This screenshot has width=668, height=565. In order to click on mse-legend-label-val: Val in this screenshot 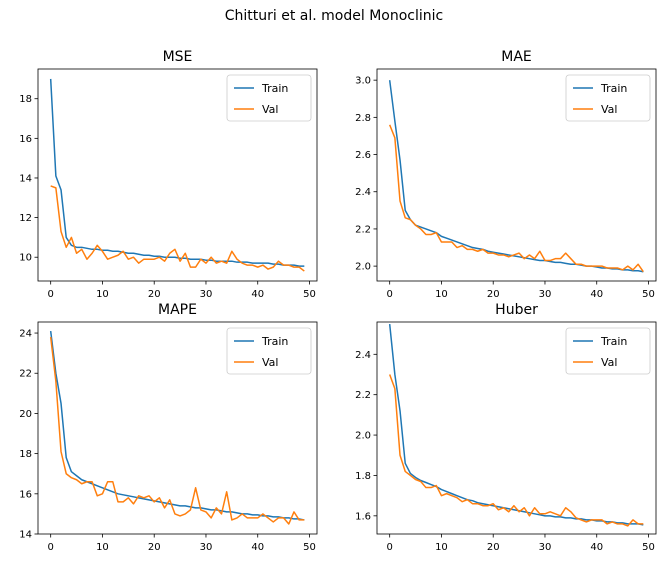, I will do `click(270, 109)`.